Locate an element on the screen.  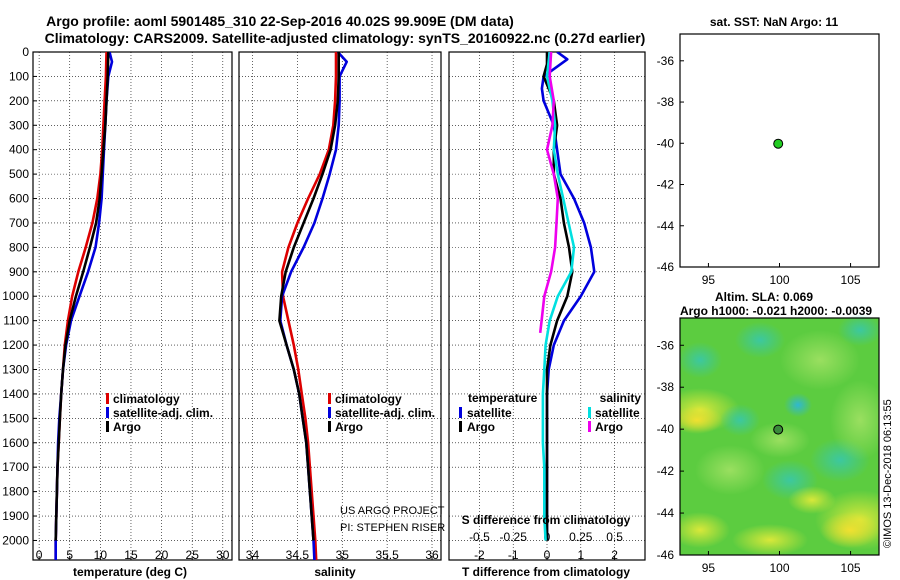
map-ytick-label: -42 is located at coordinates (666, 185).